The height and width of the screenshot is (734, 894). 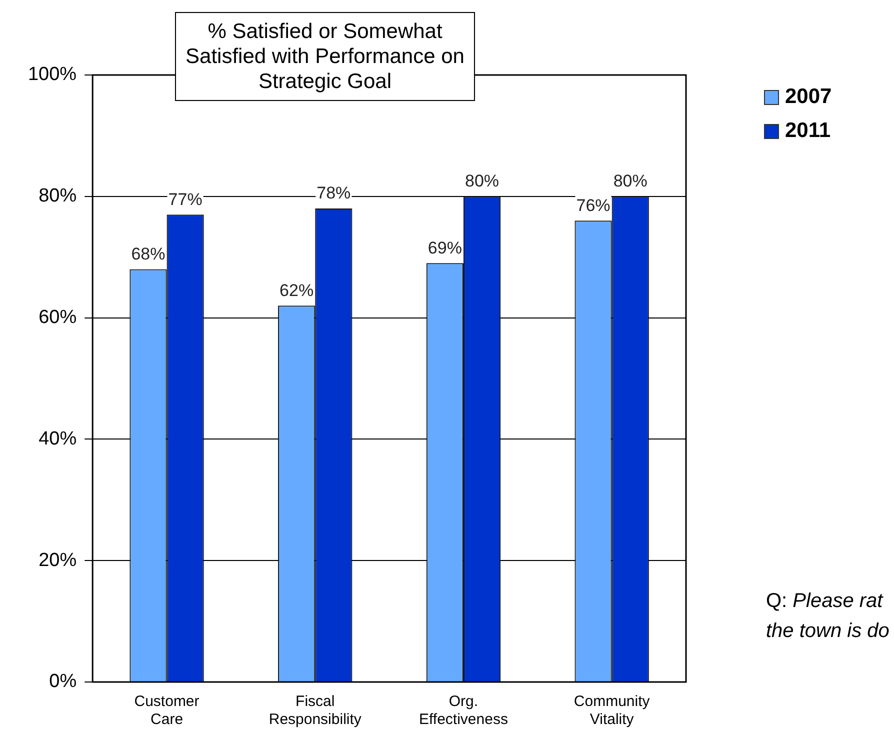 I want to click on data-label: 76%, so click(x=593, y=205).